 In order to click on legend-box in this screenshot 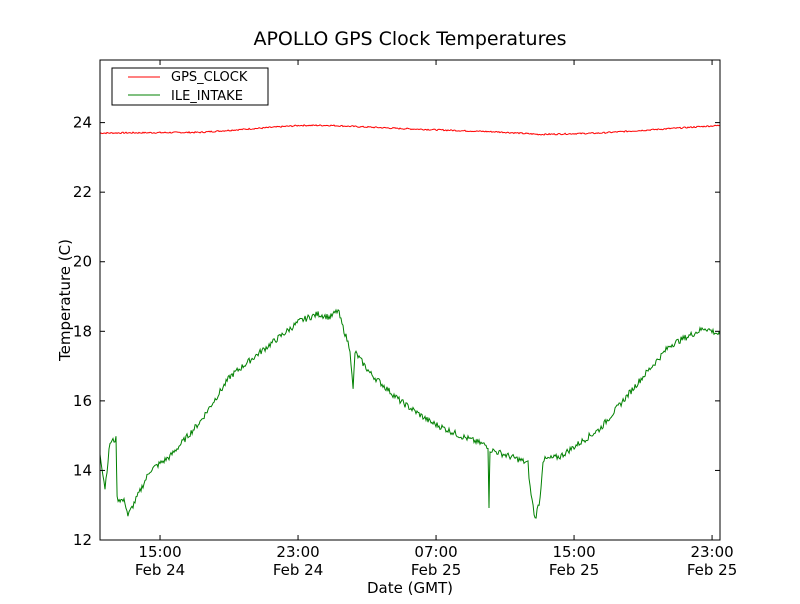, I will do `click(190, 86)`.